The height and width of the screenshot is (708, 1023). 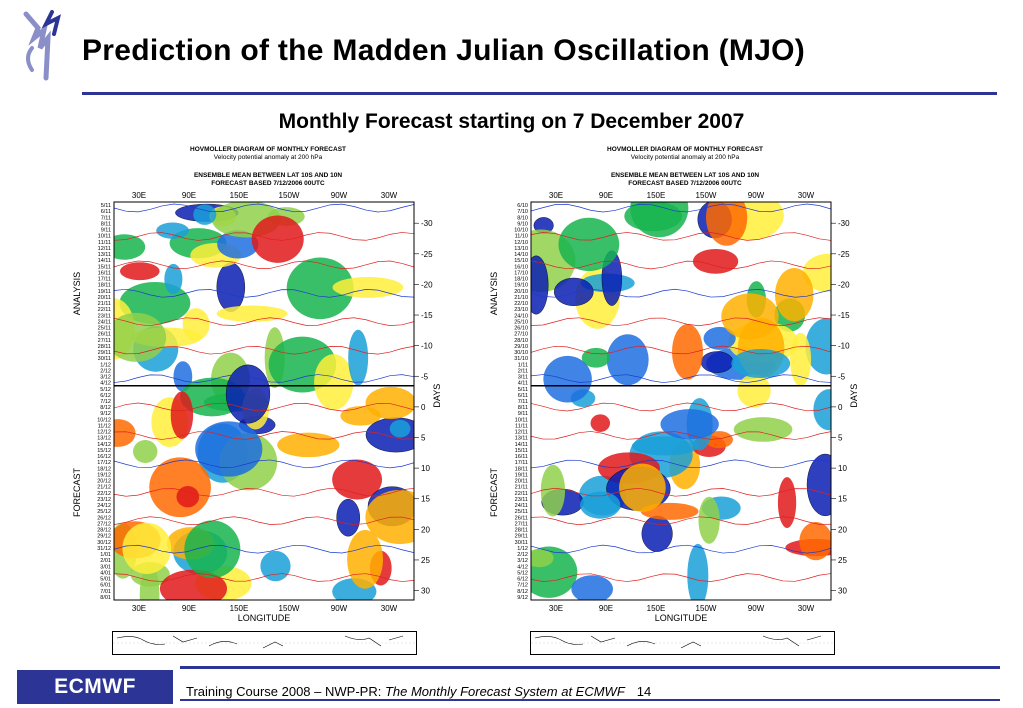 I want to click on date-label: 23/12, so click(x=104, y=500).